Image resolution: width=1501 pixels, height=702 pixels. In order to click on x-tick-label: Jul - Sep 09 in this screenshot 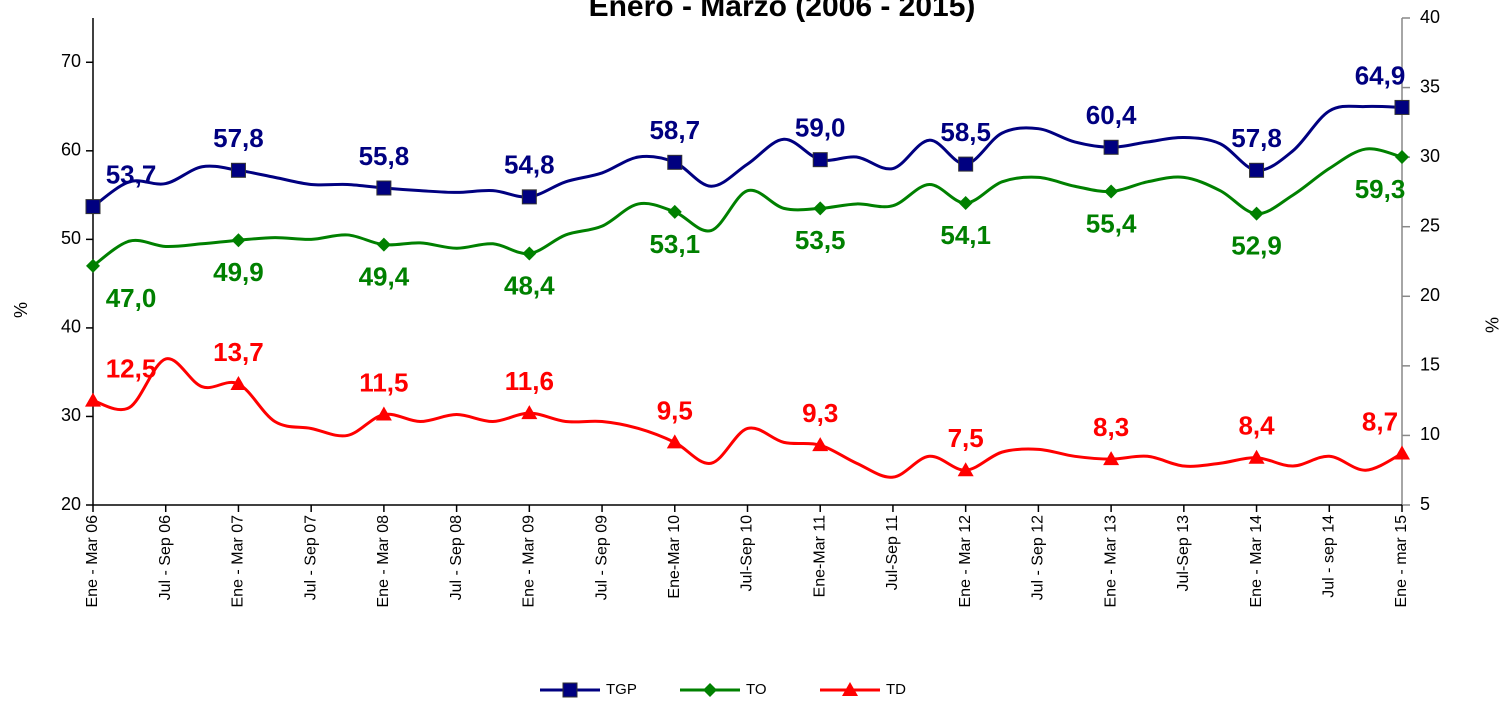, I will do `click(601, 557)`.